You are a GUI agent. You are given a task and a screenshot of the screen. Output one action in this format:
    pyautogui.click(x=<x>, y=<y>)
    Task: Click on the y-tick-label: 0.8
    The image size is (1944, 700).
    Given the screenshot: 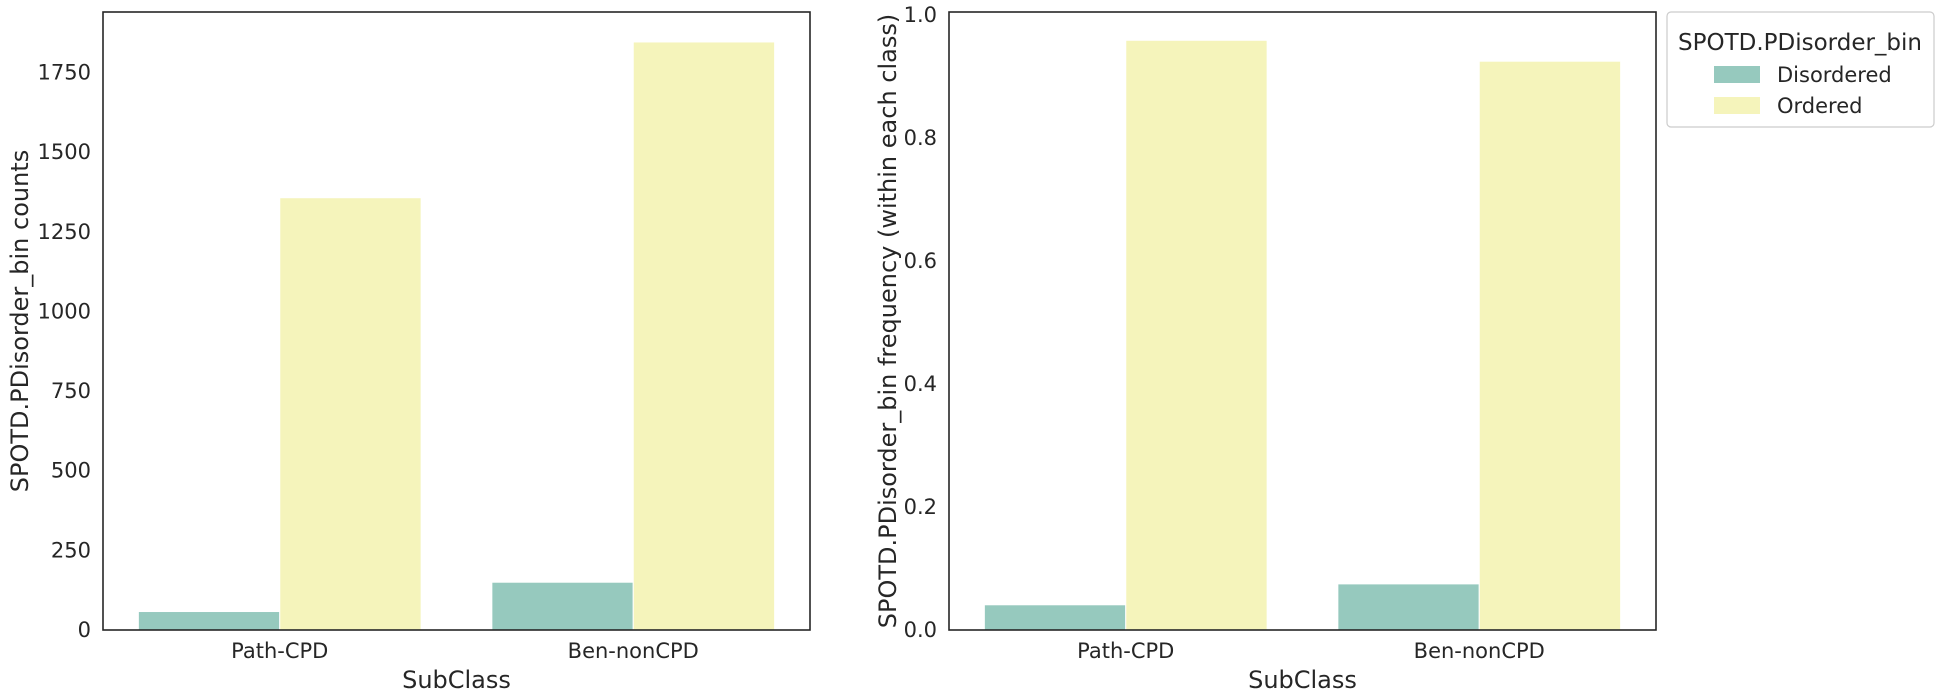 What is the action you would take?
    pyautogui.click(x=920, y=138)
    